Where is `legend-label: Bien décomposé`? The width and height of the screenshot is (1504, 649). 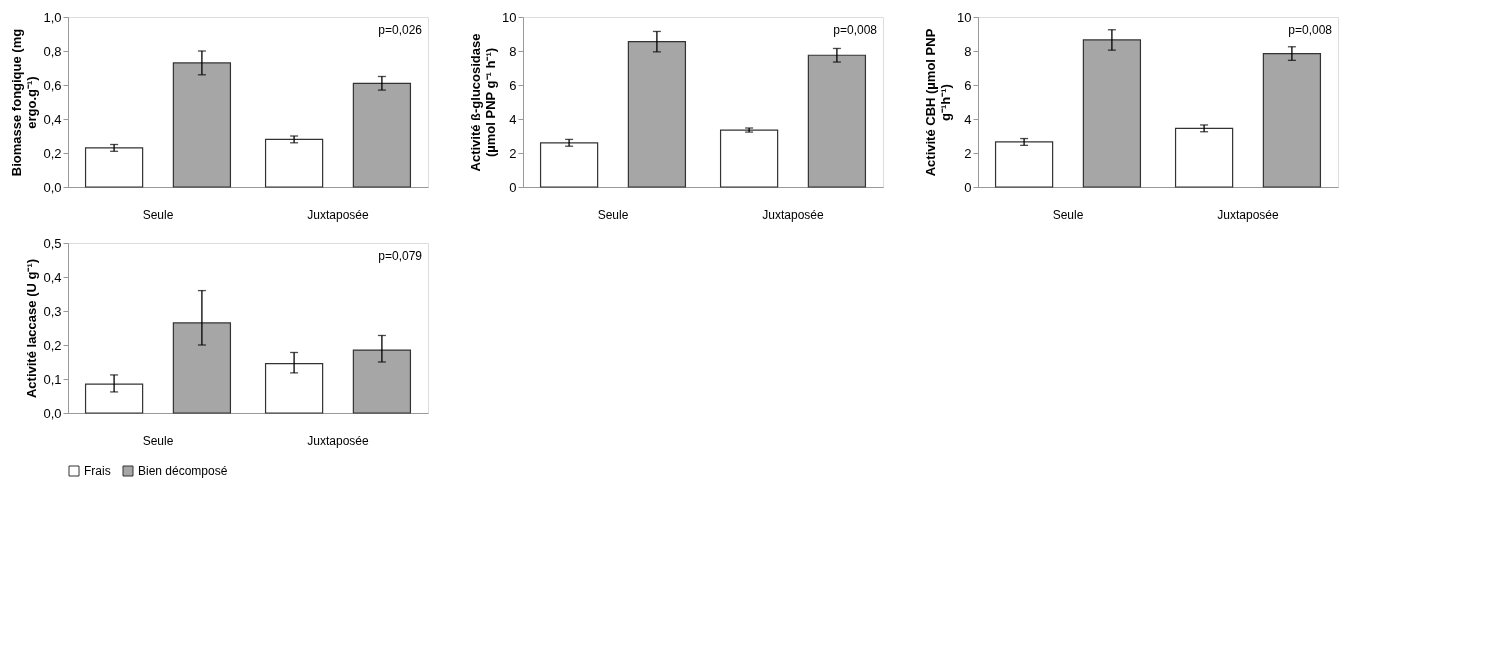
legend-label: Bien décomposé is located at coordinates (183, 471).